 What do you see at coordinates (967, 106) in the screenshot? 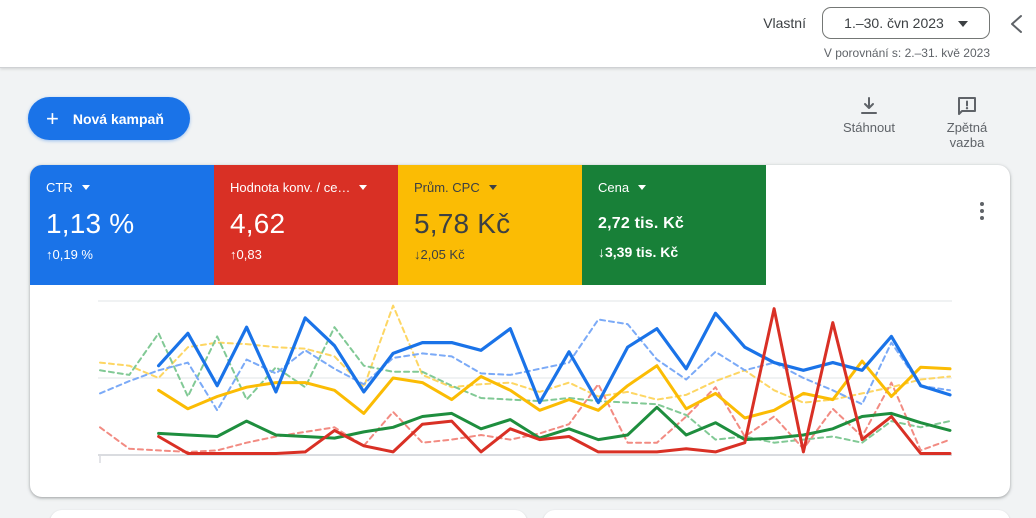
I see `feedback-icon` at bounding box center [967, 106].